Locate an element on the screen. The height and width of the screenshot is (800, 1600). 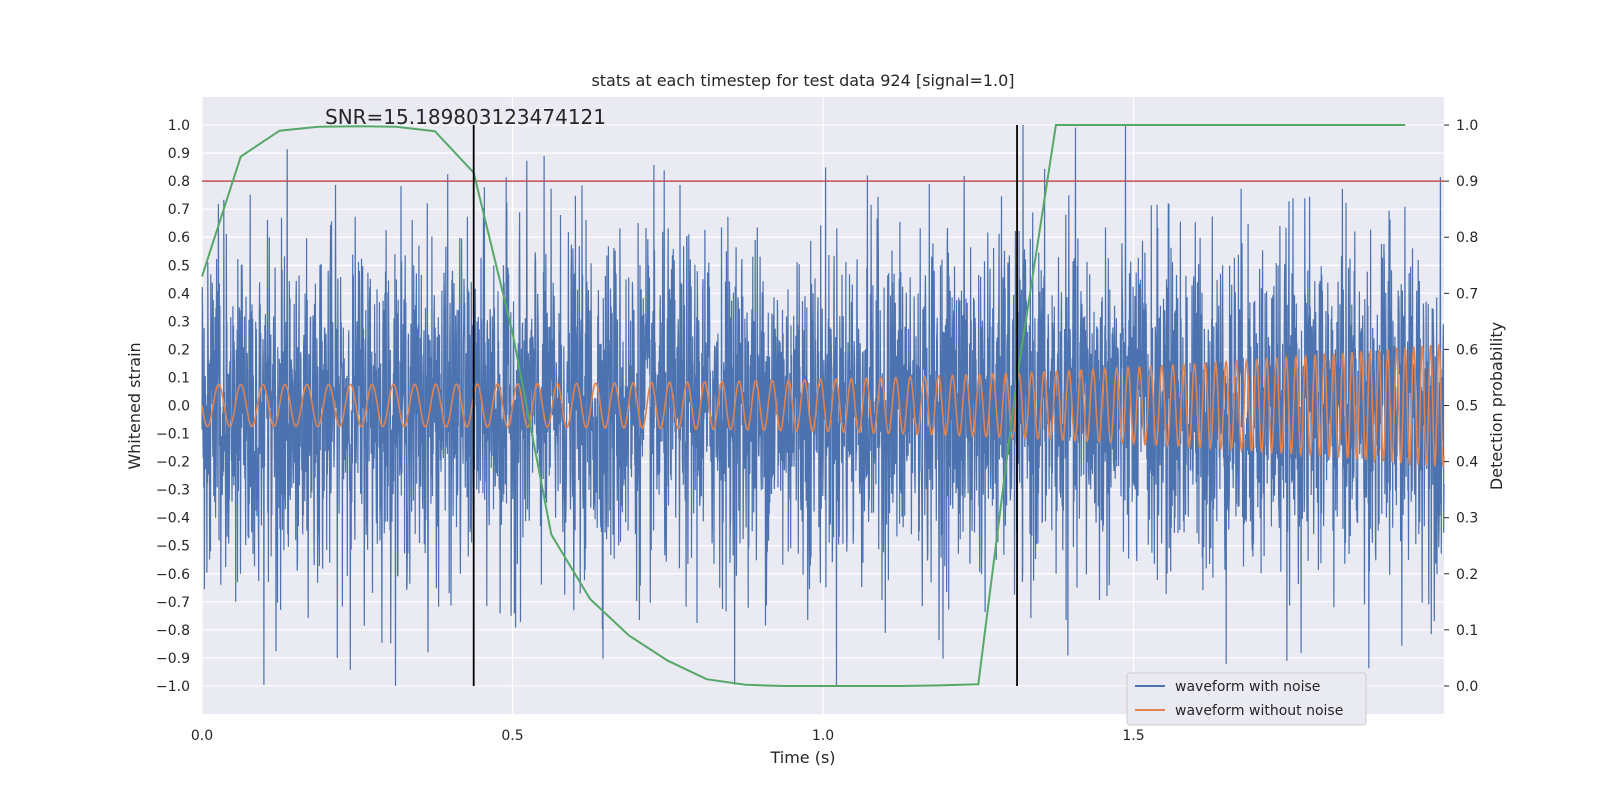
series-waveform-without-noise is located at coordinates (823, 406).